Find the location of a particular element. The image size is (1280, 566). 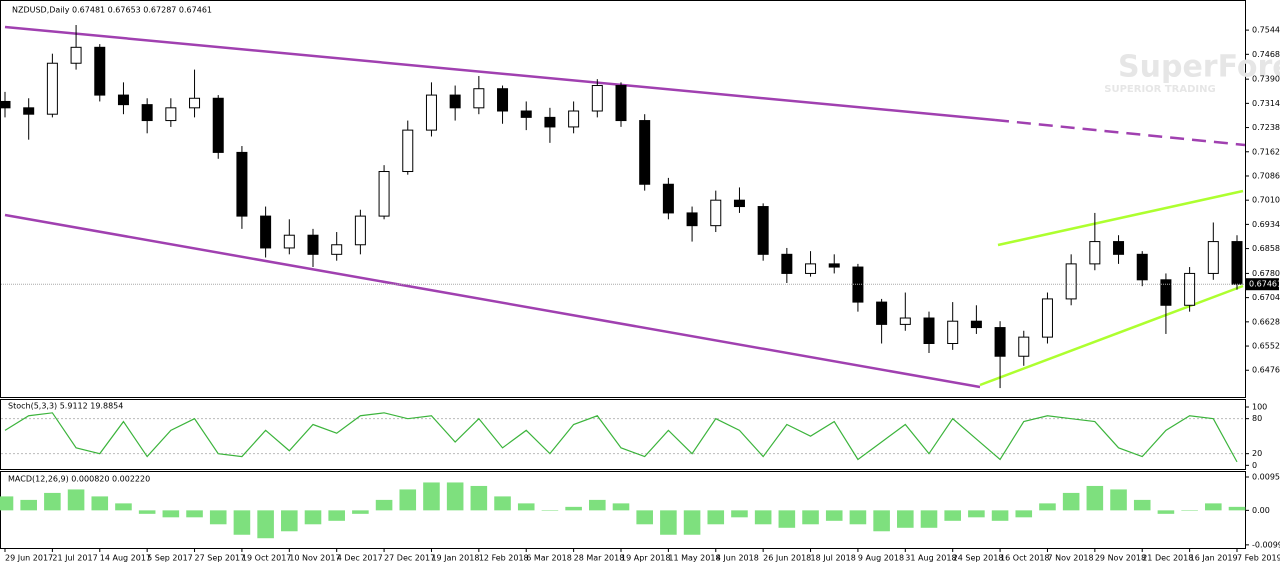

macd-title: MACD(12,26,9) 0.000820 0.002220 is located at coordinates (79, 479).